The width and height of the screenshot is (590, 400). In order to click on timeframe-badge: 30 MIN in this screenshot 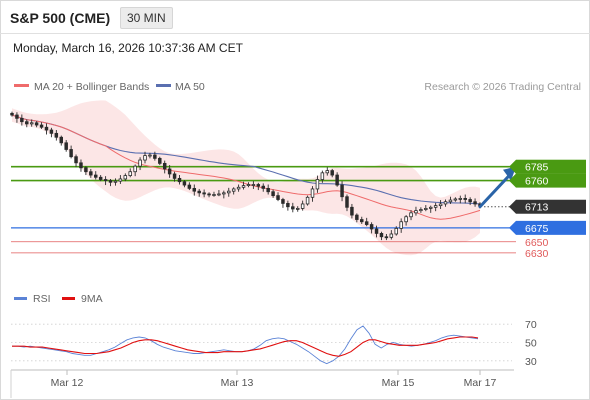, I will do `click(146, 18)`.